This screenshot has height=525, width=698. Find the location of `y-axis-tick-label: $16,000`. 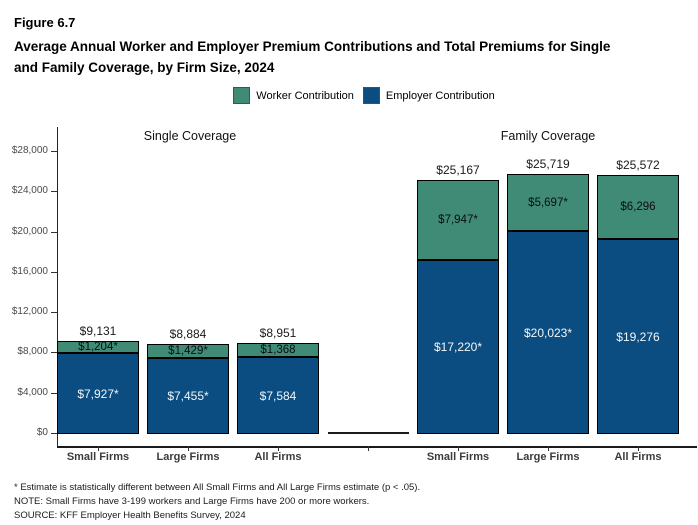

y-axis-tick-label: $16,000 is located at coordinates (29, 271).